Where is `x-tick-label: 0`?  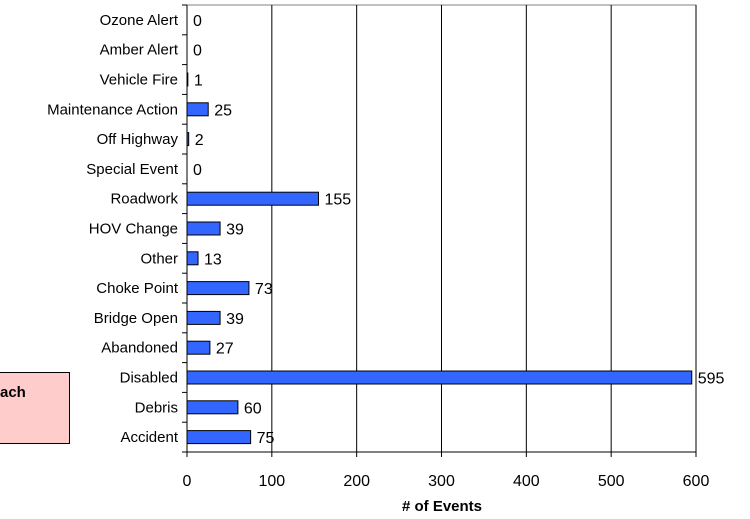 x-tick-label: 0 is located at coordinates (187, 481).